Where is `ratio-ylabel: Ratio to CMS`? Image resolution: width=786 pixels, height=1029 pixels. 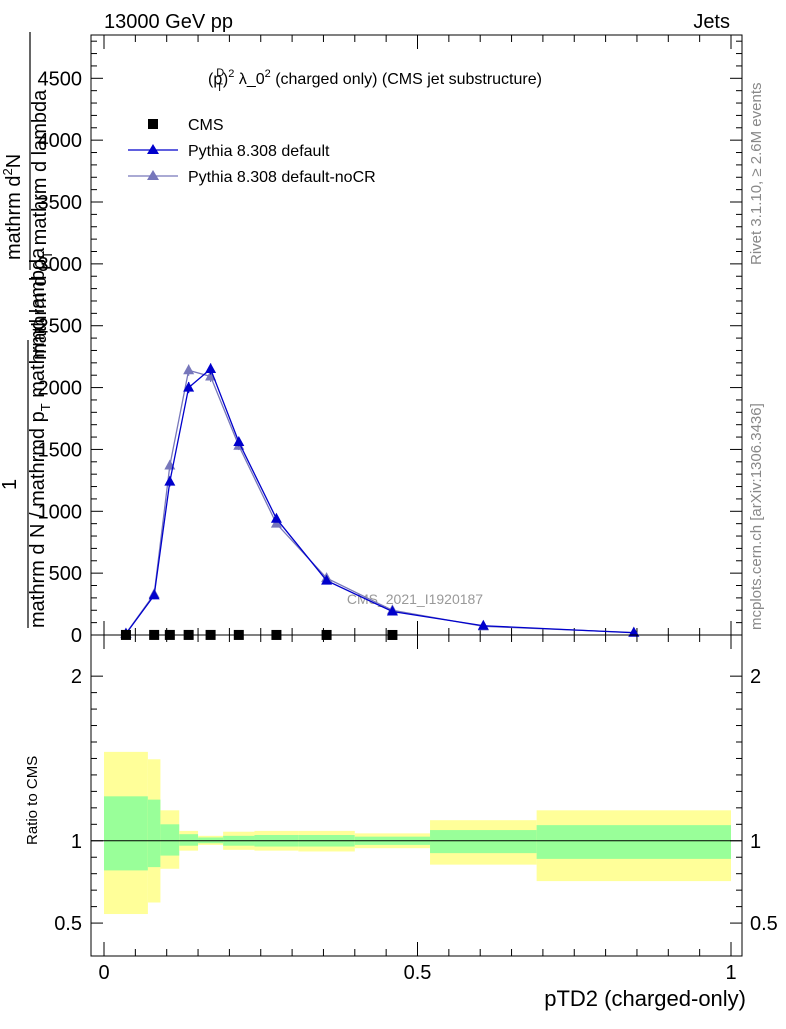
ratio-ylabel: Ratio to CMS is located at coordinates (32, 800).